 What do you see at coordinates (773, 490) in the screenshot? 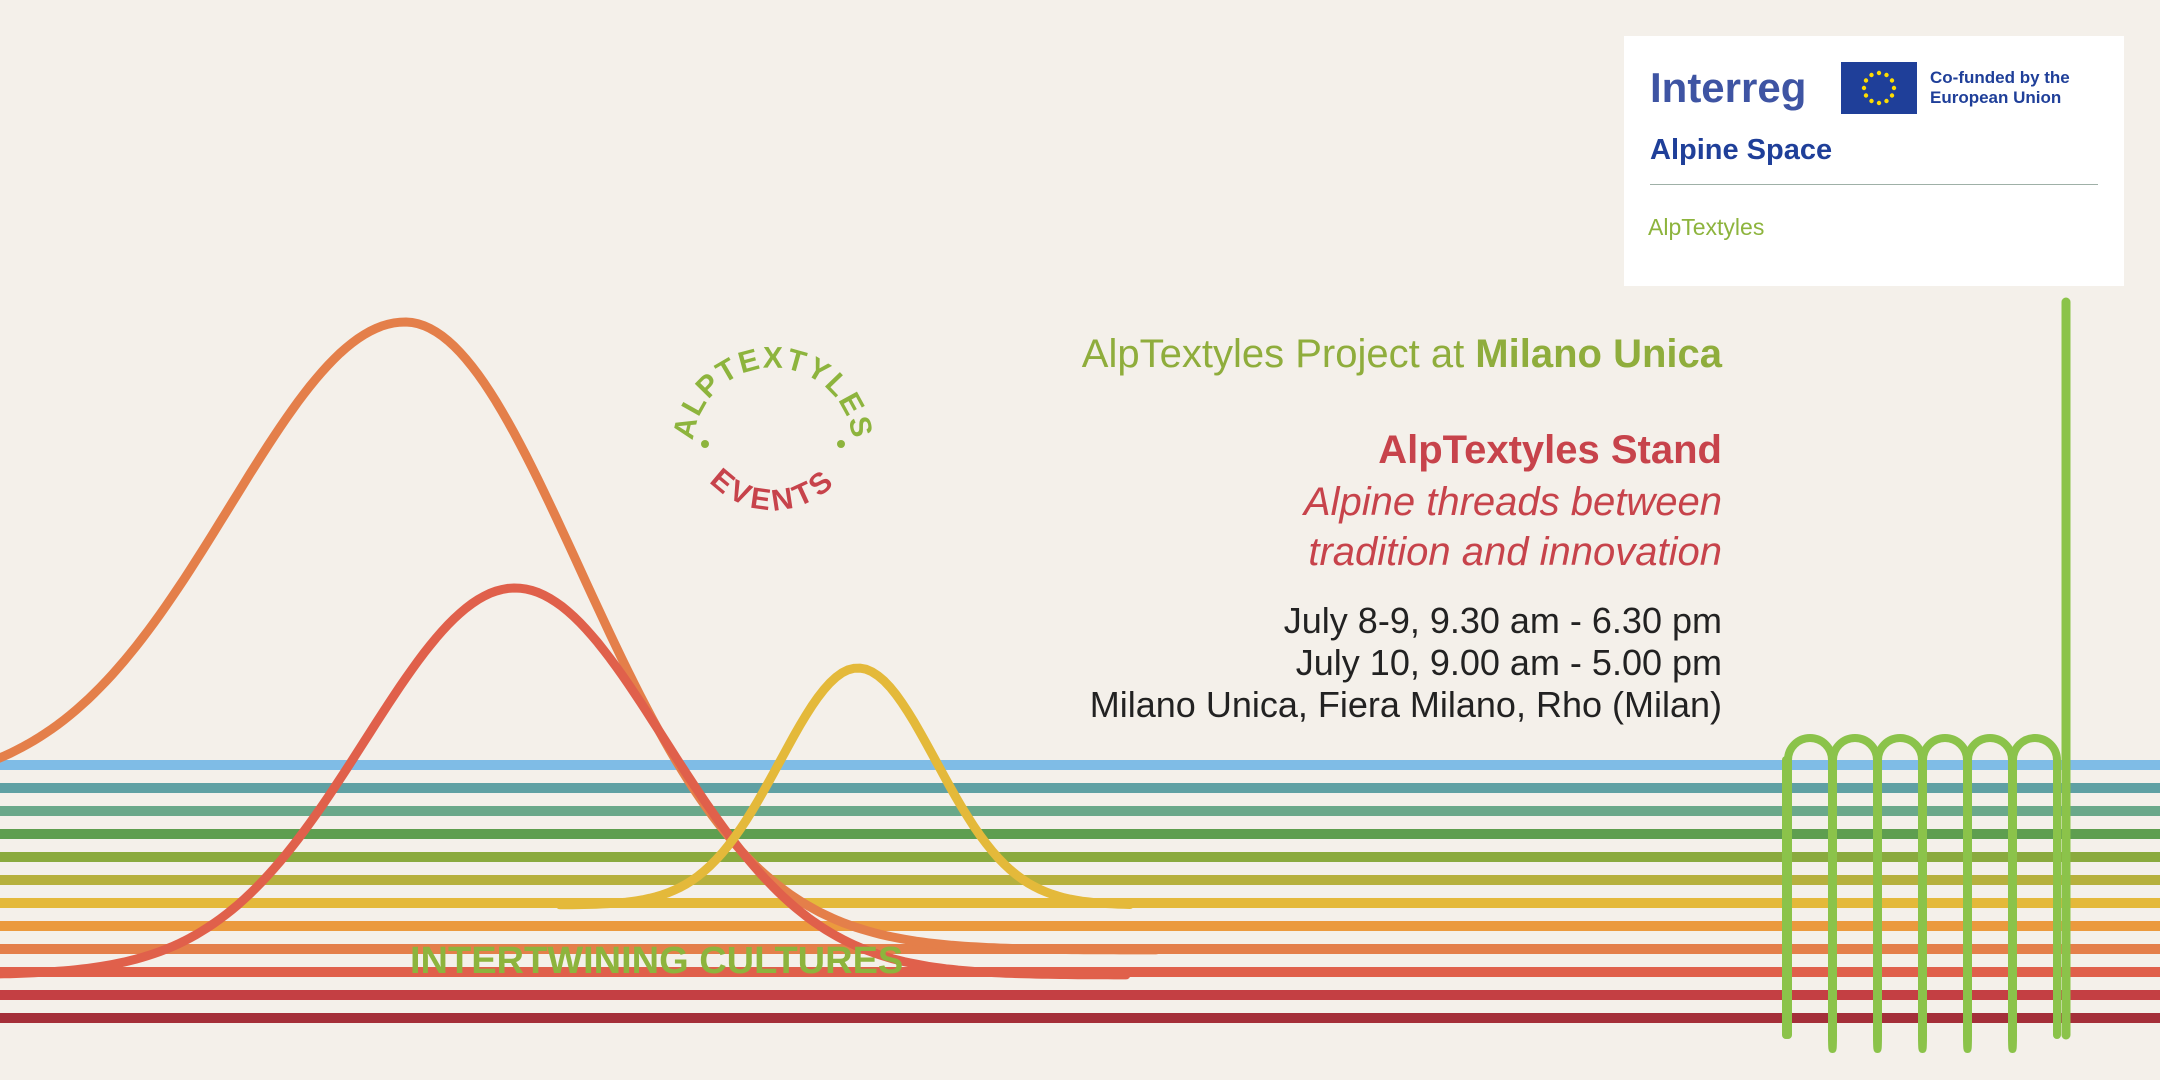
I see `badge-bottom-text: EVENTS` at bounding box center [773, 490].